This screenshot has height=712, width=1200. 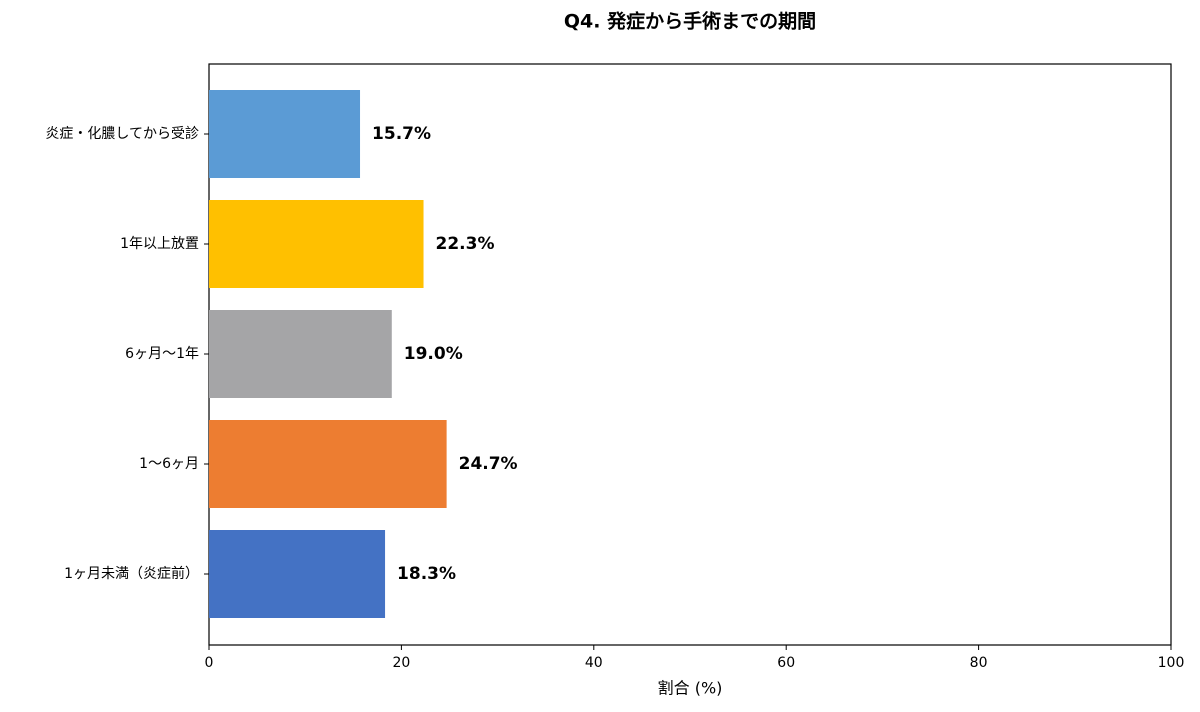 I want to click on value-label: 24.7%, so click(x=488, y=464).